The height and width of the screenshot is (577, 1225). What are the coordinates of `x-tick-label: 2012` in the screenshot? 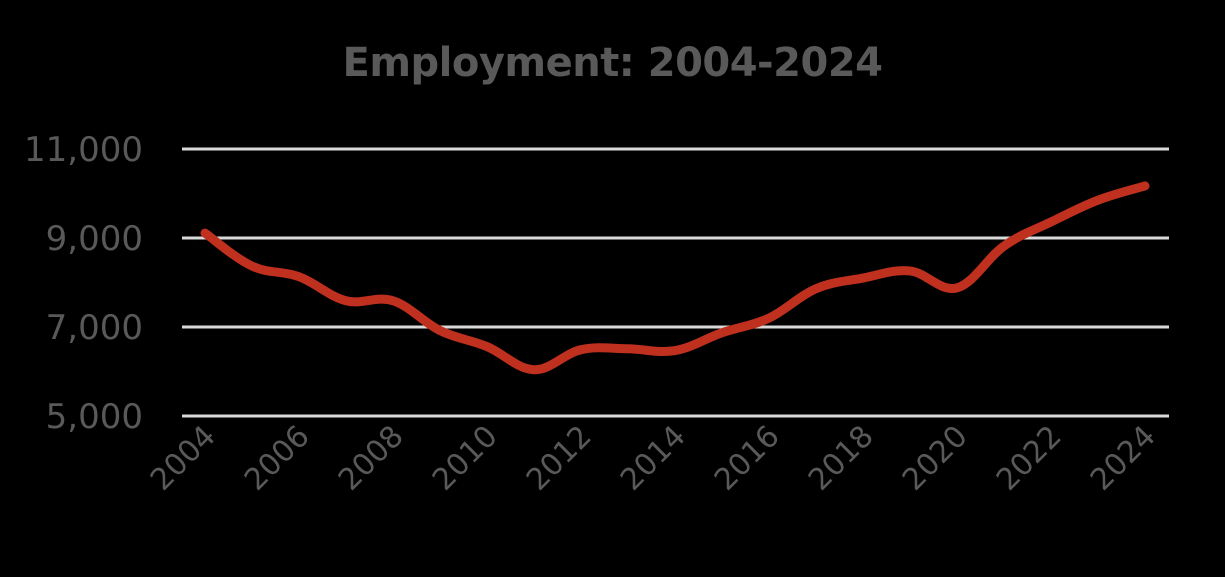 It's located at (559, 458).